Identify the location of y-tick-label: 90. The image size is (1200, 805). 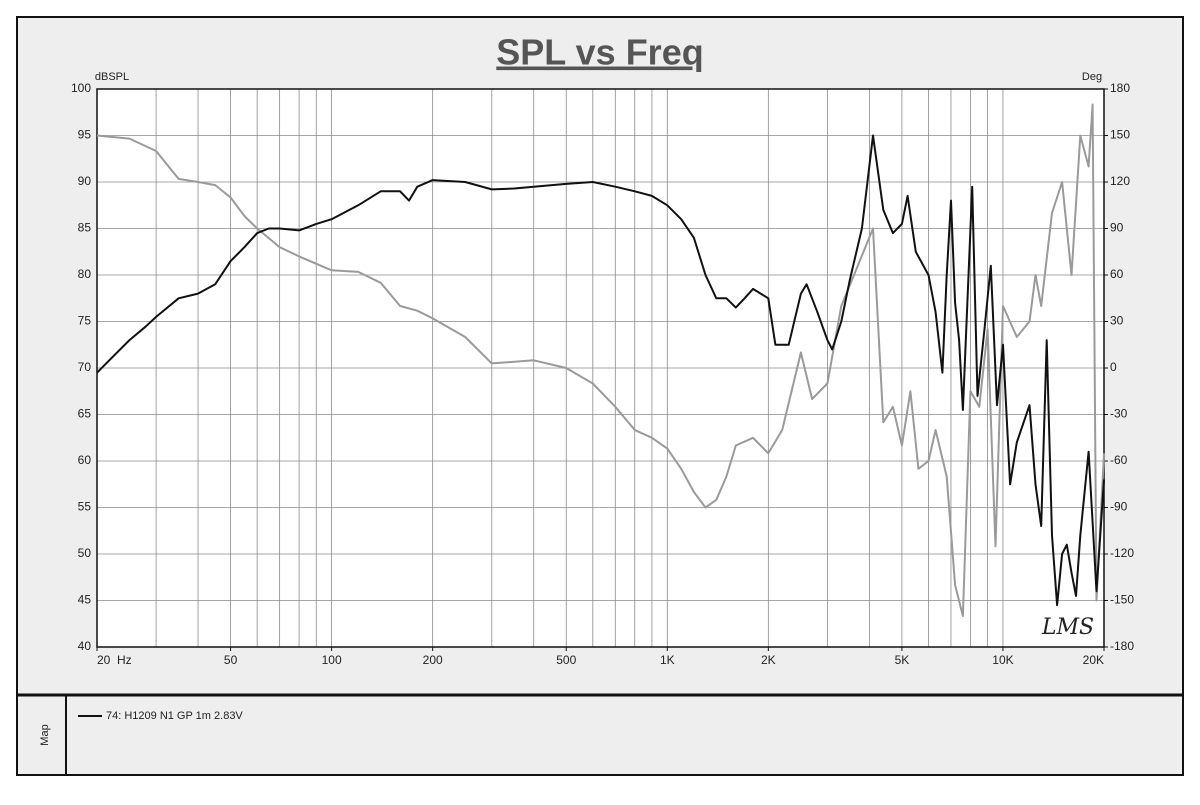
(85, 181).